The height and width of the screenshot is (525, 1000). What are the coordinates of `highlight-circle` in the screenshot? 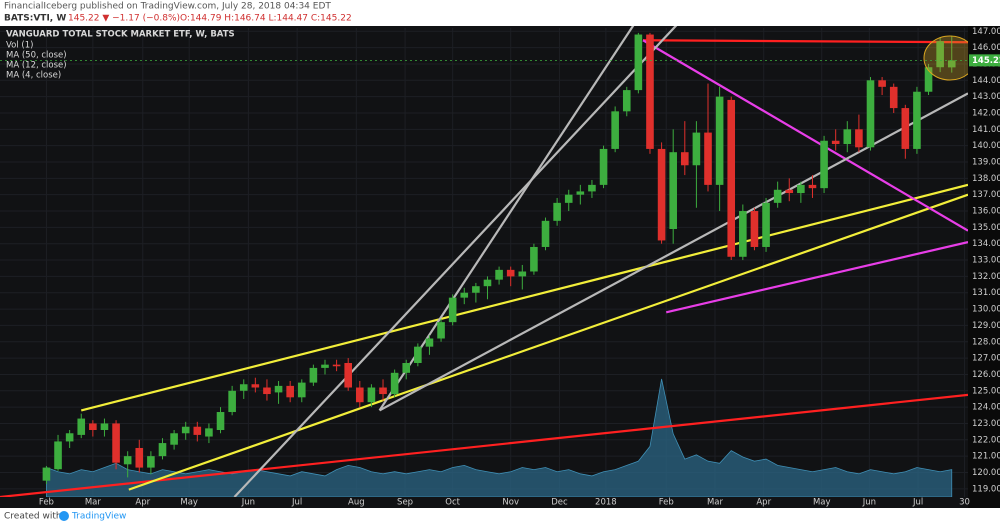 It's located at (945, 58).